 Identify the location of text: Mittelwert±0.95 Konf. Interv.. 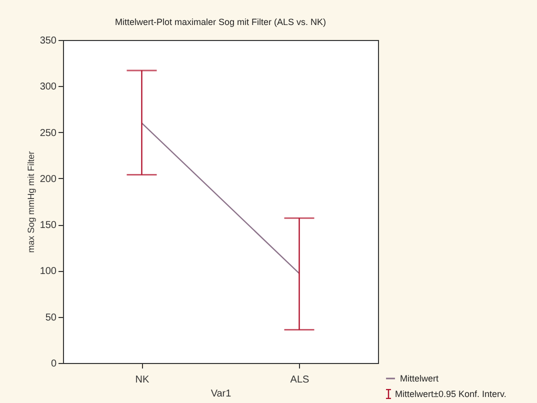
(450, 394).